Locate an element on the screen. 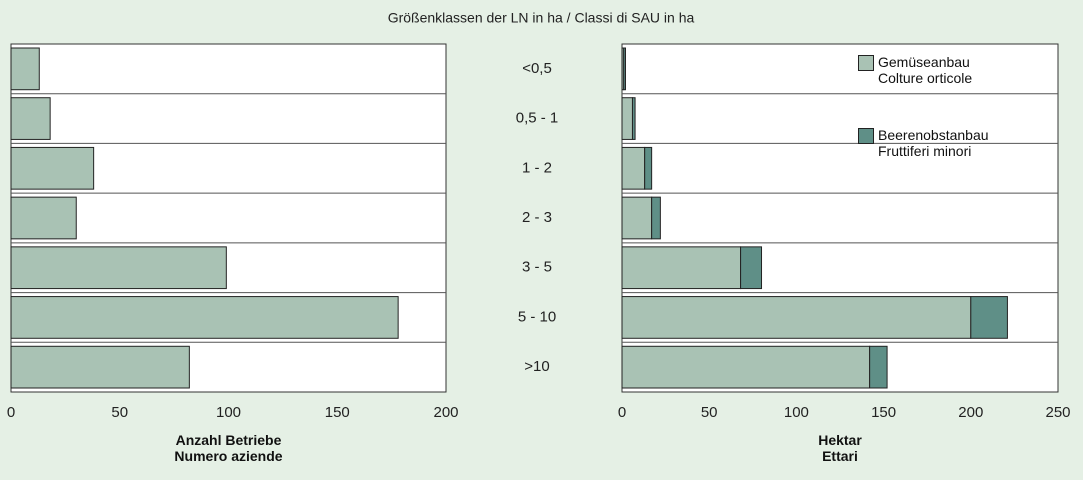  category-label: 3 - 5 is located at coordinates (537, 267).